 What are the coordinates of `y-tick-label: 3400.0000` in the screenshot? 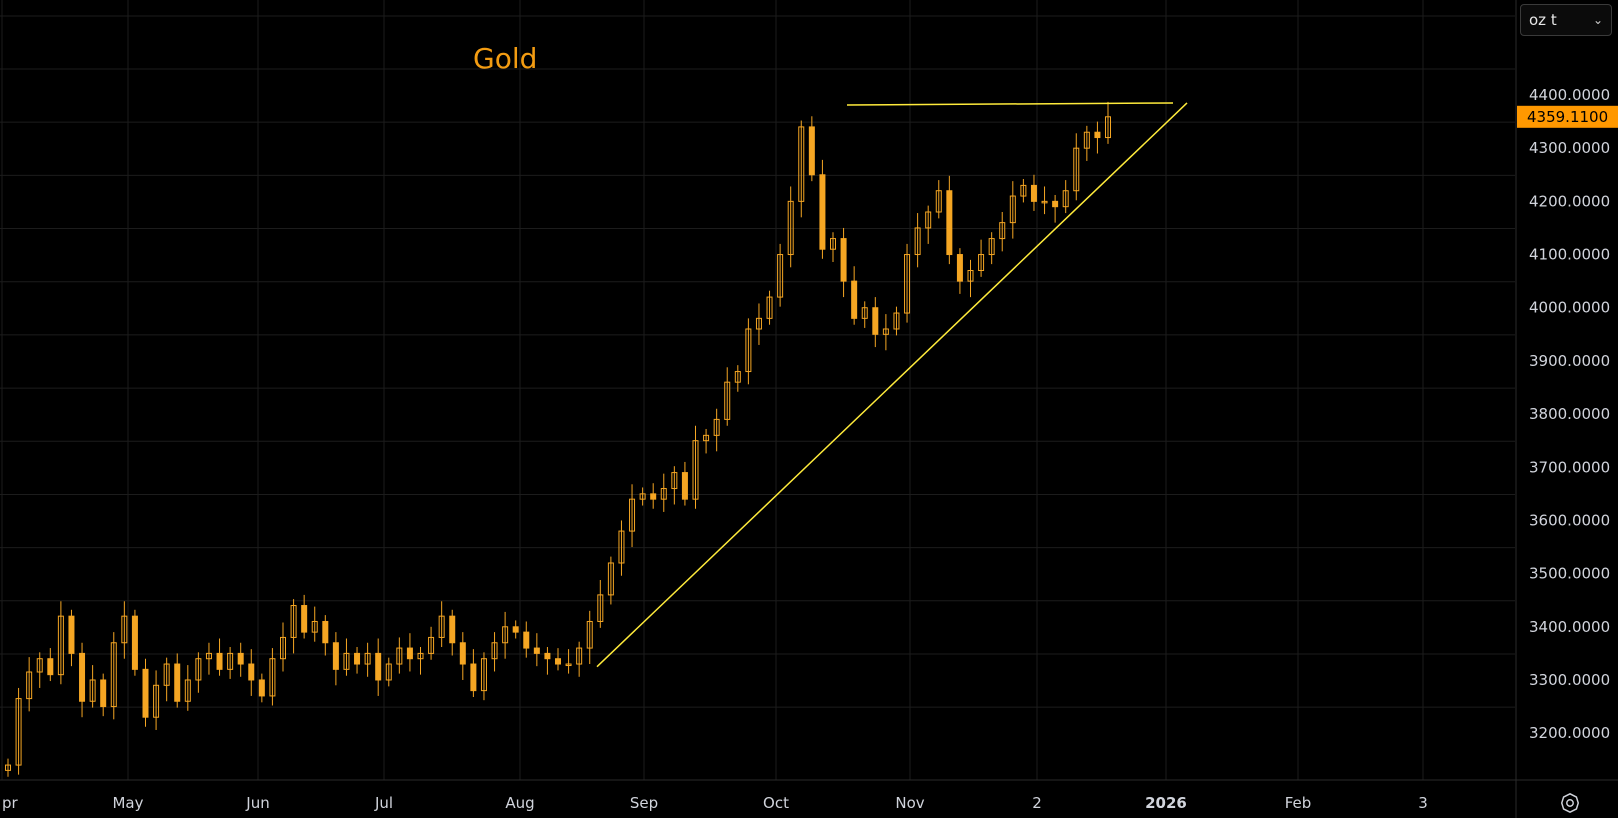 It's located at (1569, 627).